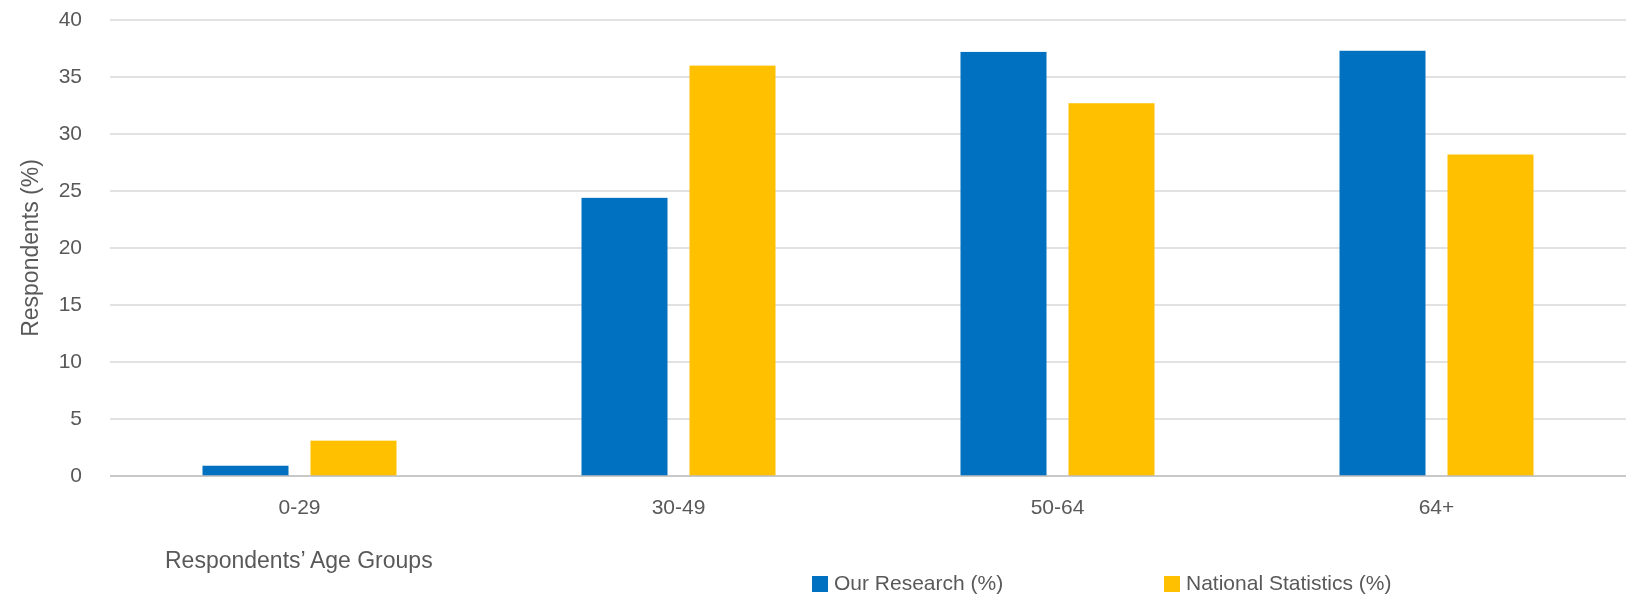 This screenshot has width=1640, height=606. Describe the element at coordinates (1289, 582) in the screenshot. I see `legend-label: National Statistics (%)` at that location.